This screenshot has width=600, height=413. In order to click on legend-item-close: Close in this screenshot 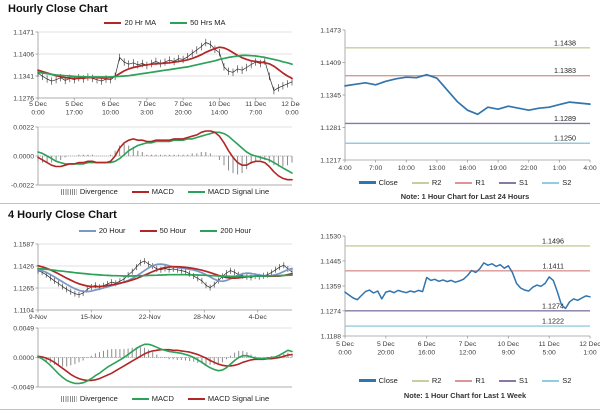, I will do `click(378, 380)`.